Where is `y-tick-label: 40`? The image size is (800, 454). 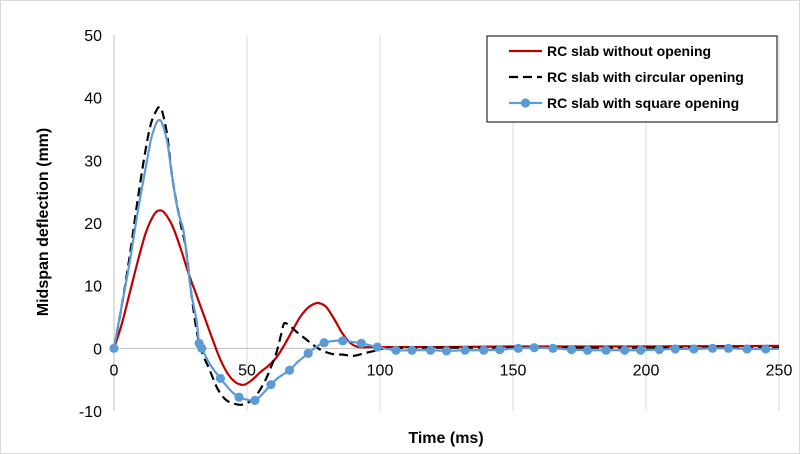 y-tick-label: 40 is located at coordinates (93, 99).